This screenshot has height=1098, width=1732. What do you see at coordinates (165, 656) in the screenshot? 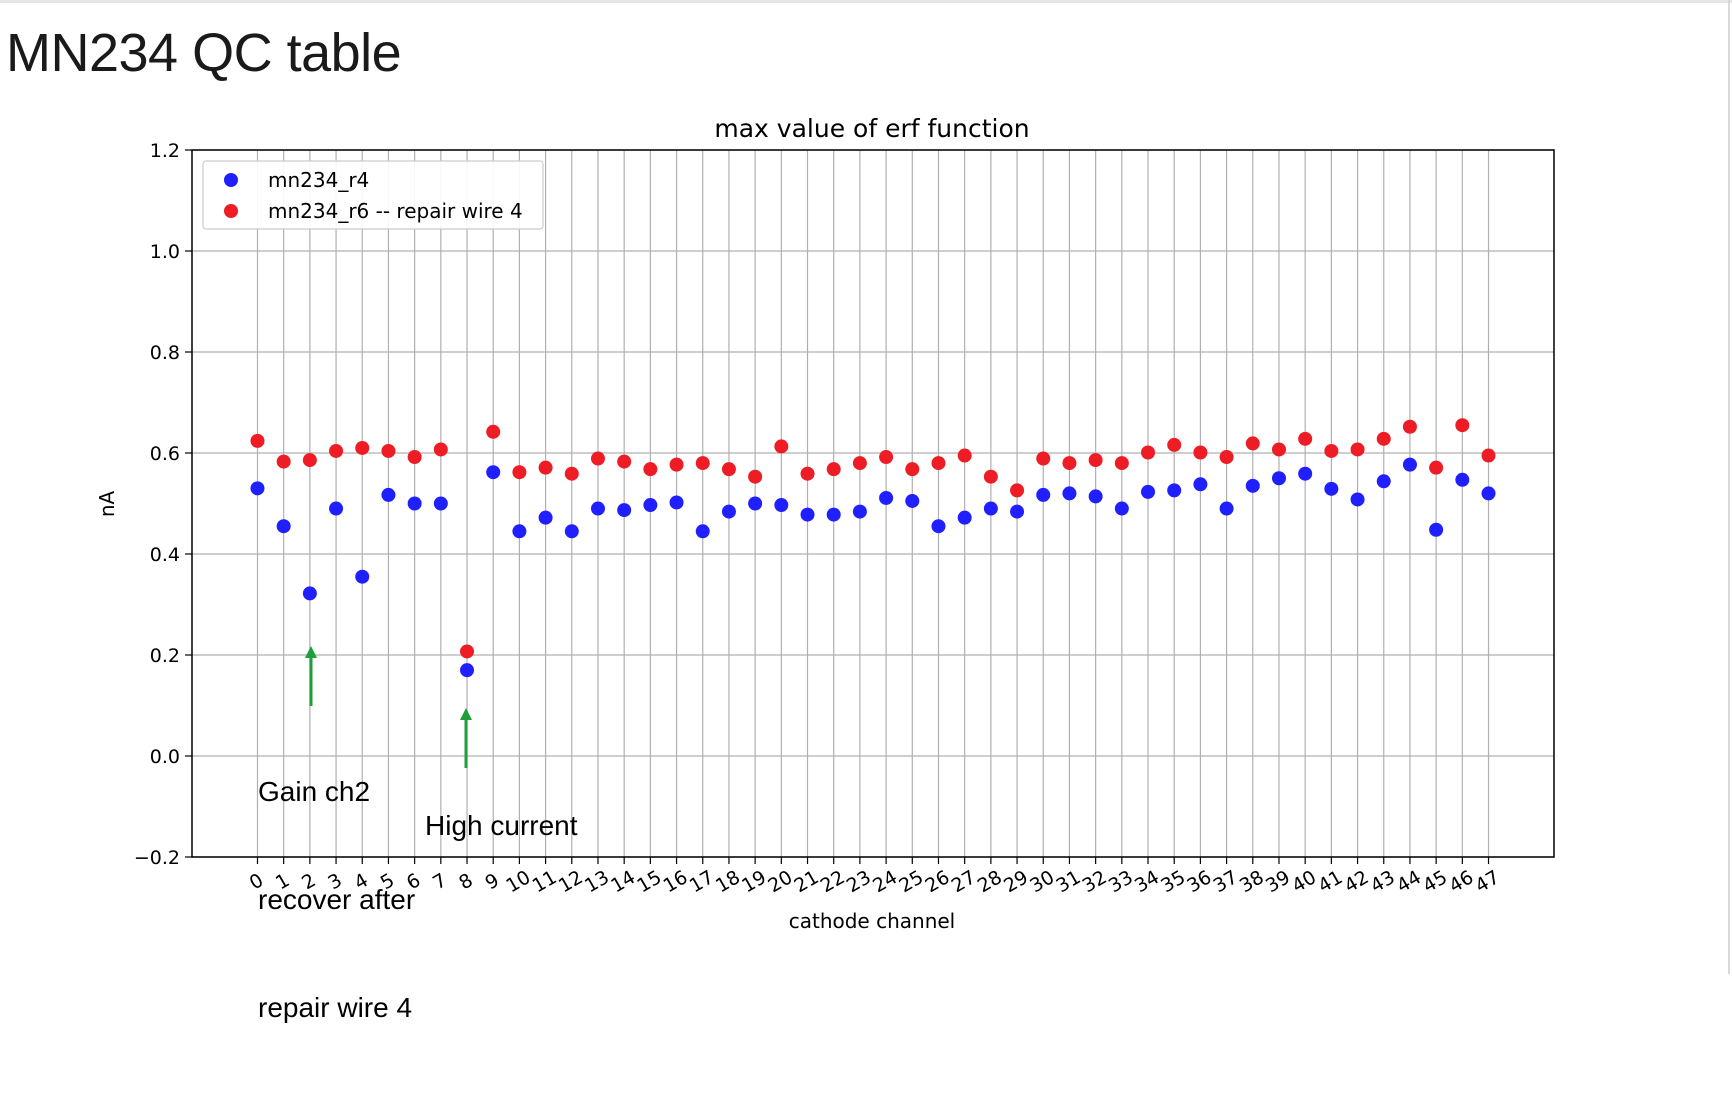
I see `y-tick-label: 0.2` at bounding box center [165, 656].